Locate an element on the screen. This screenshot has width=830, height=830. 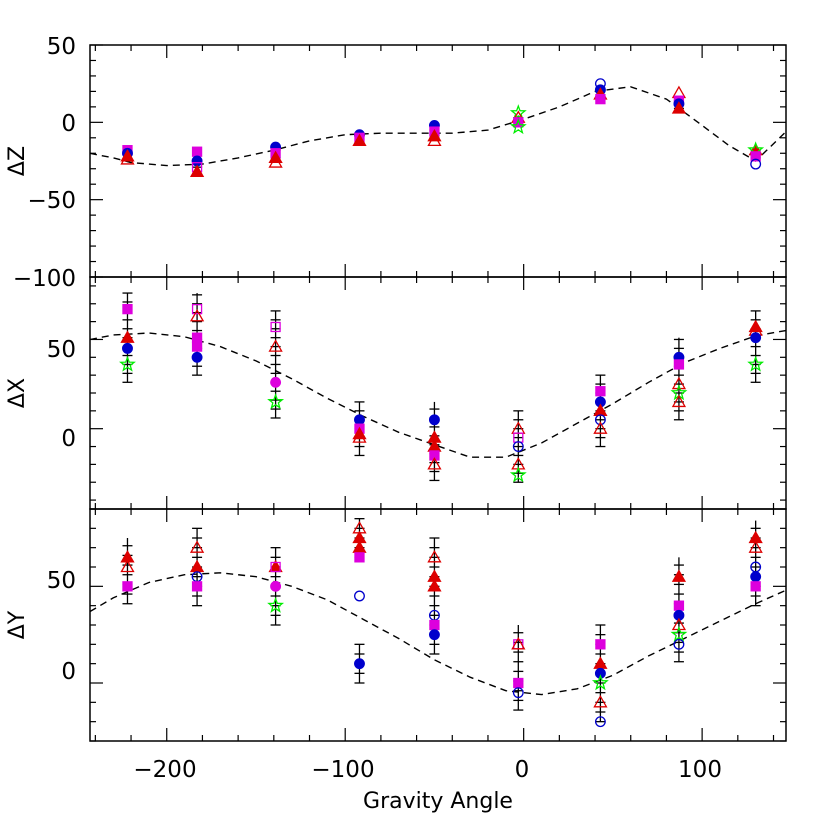
xtick-label: 0 is located at coordinates (522, 770).